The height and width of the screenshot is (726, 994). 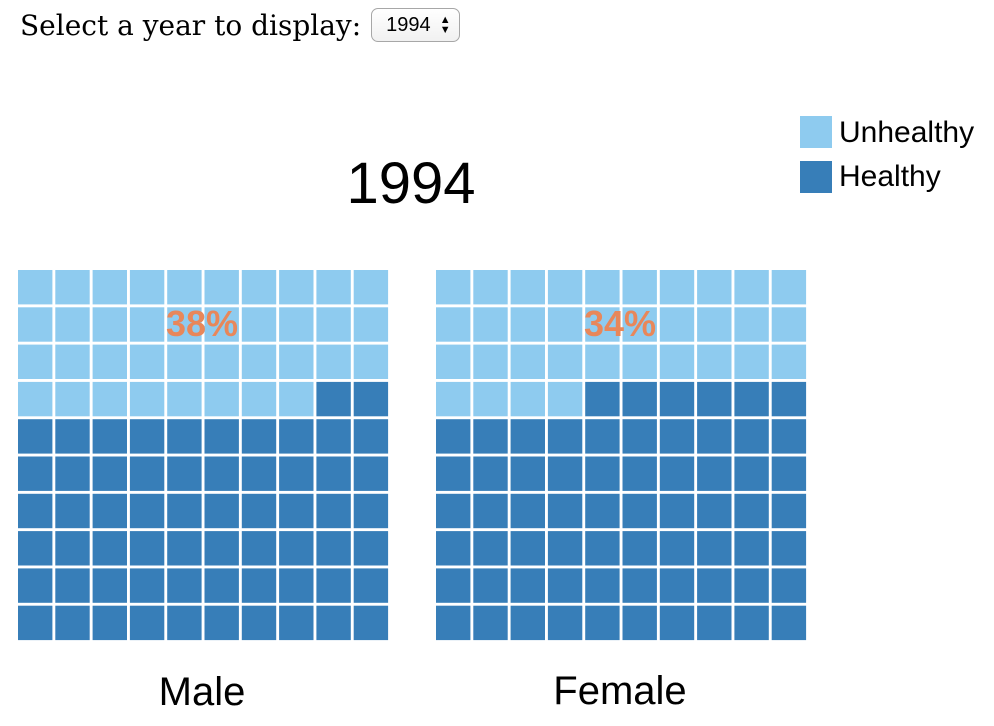 I want to click on select-arrows-icon: ▲ ▼, so click(x=445, y=25).